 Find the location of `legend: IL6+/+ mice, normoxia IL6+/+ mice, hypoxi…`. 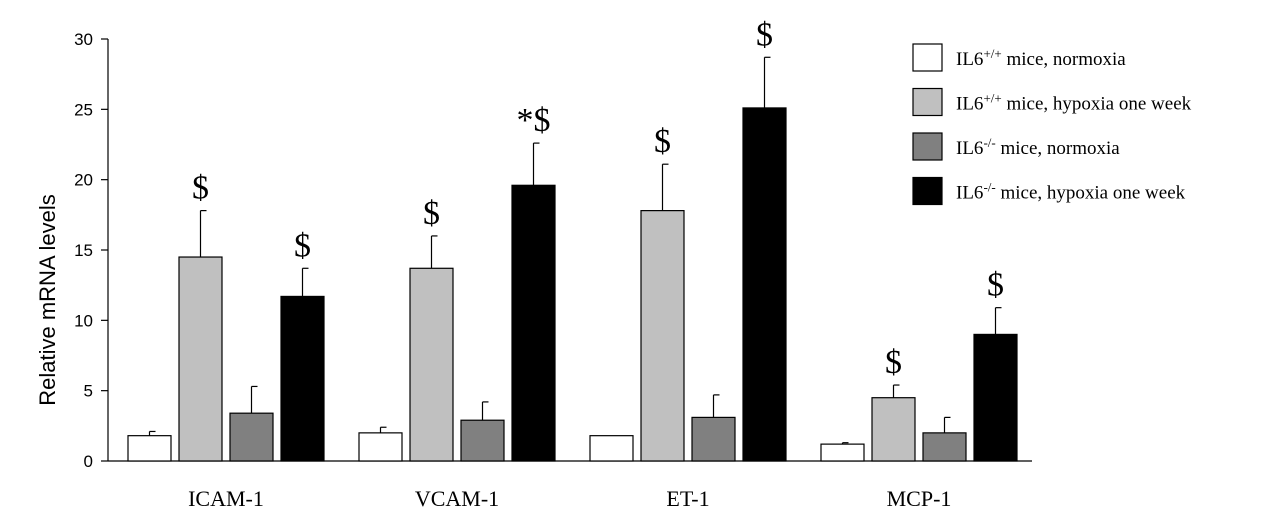

legend: IL6+/+ mice, normoxia IL6+/+ mice, hypoxi… is located at coordinates (1052, 124).